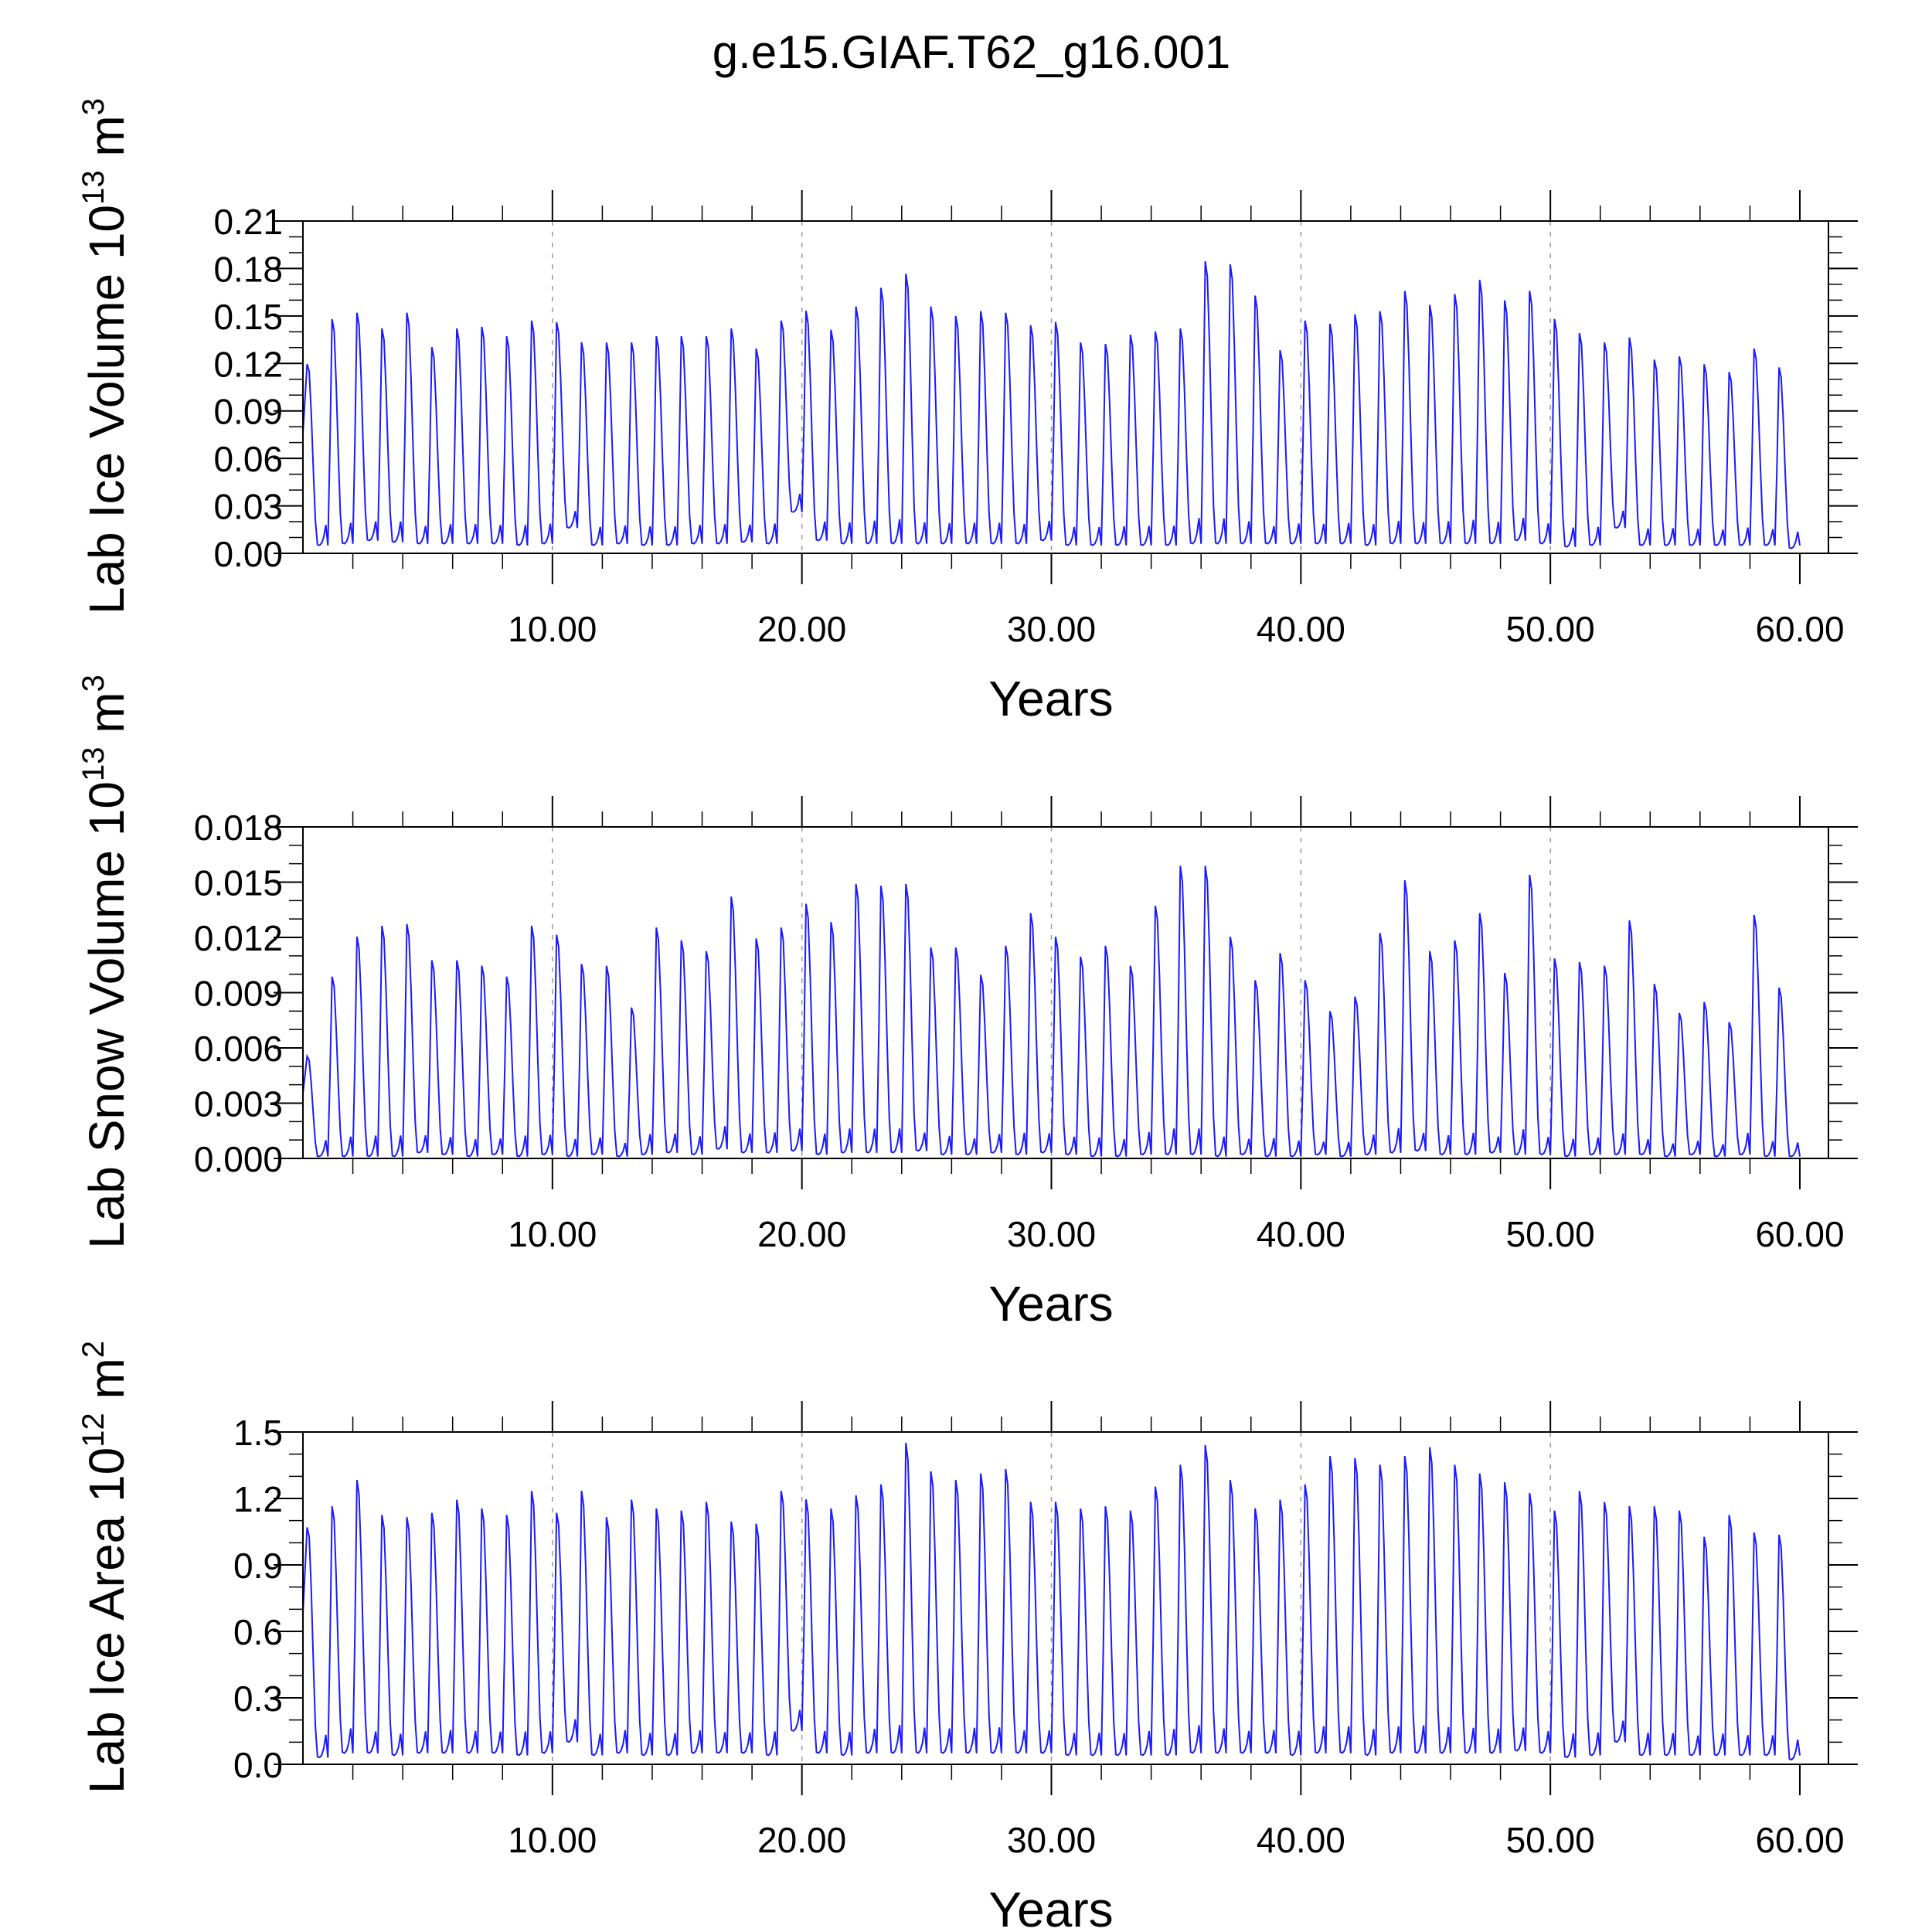 This screenshot has width=1932, height=1932. What do you see at coordinates (105, 356) in the screenshot?
I see `y-axis-label: Lab Ice Volume 1013 m3` at bounding box center [105, 356].